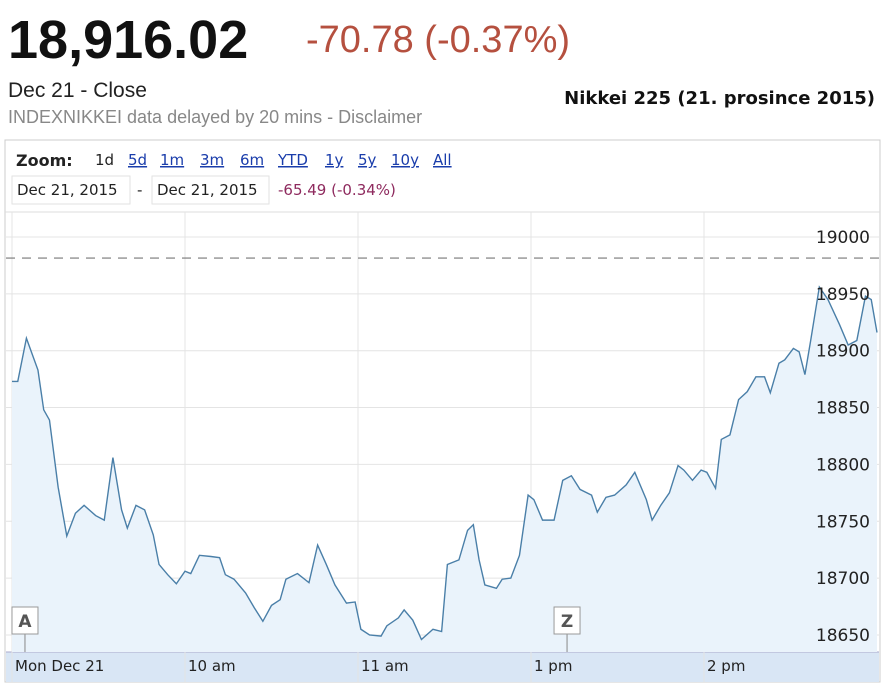 Image resolution: width=881 pixels, height=683 pixels. Describe the element at coordinates (843, 579) in the screenshot. I see `y-tick-label: 18700` at that location.